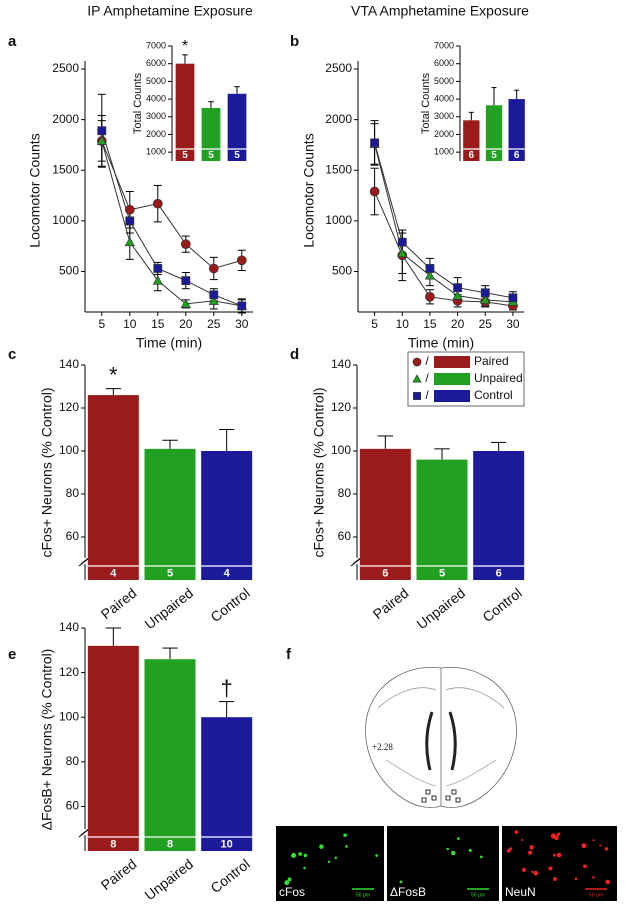 The width and height of the screenshot is (628, 921). What do you see at coordinates (47, 740) in the screenshot?
I see `y-axis-label: ΔFosB+ Neurons (% Control)` at bounding box center [47, 740].